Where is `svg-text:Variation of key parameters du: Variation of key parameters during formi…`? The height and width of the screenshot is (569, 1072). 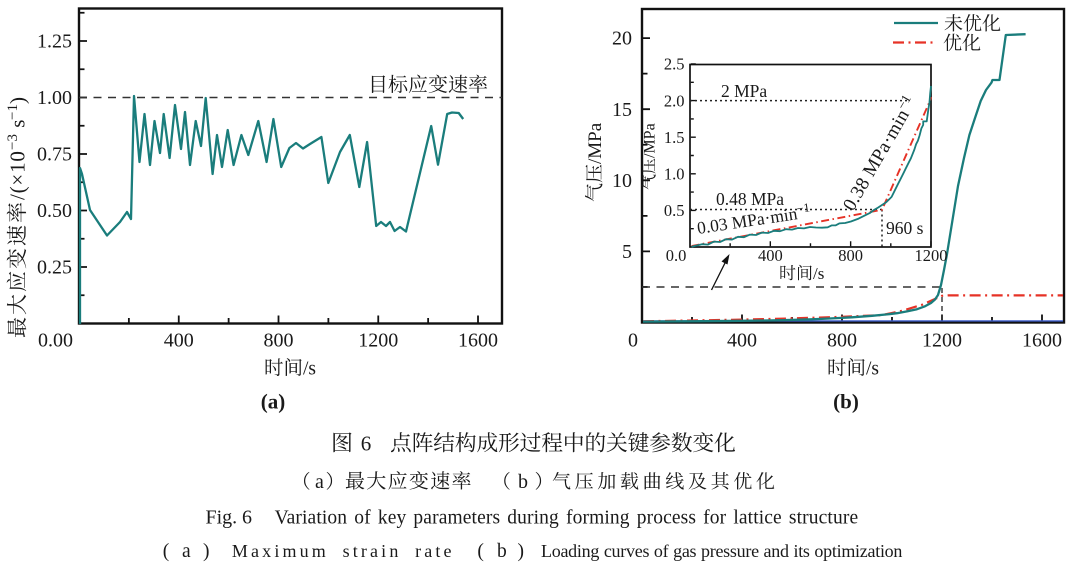
svg-text:Variation of key parameters du: Variation of key parameters during formi… is located at coordinates (567, 518).